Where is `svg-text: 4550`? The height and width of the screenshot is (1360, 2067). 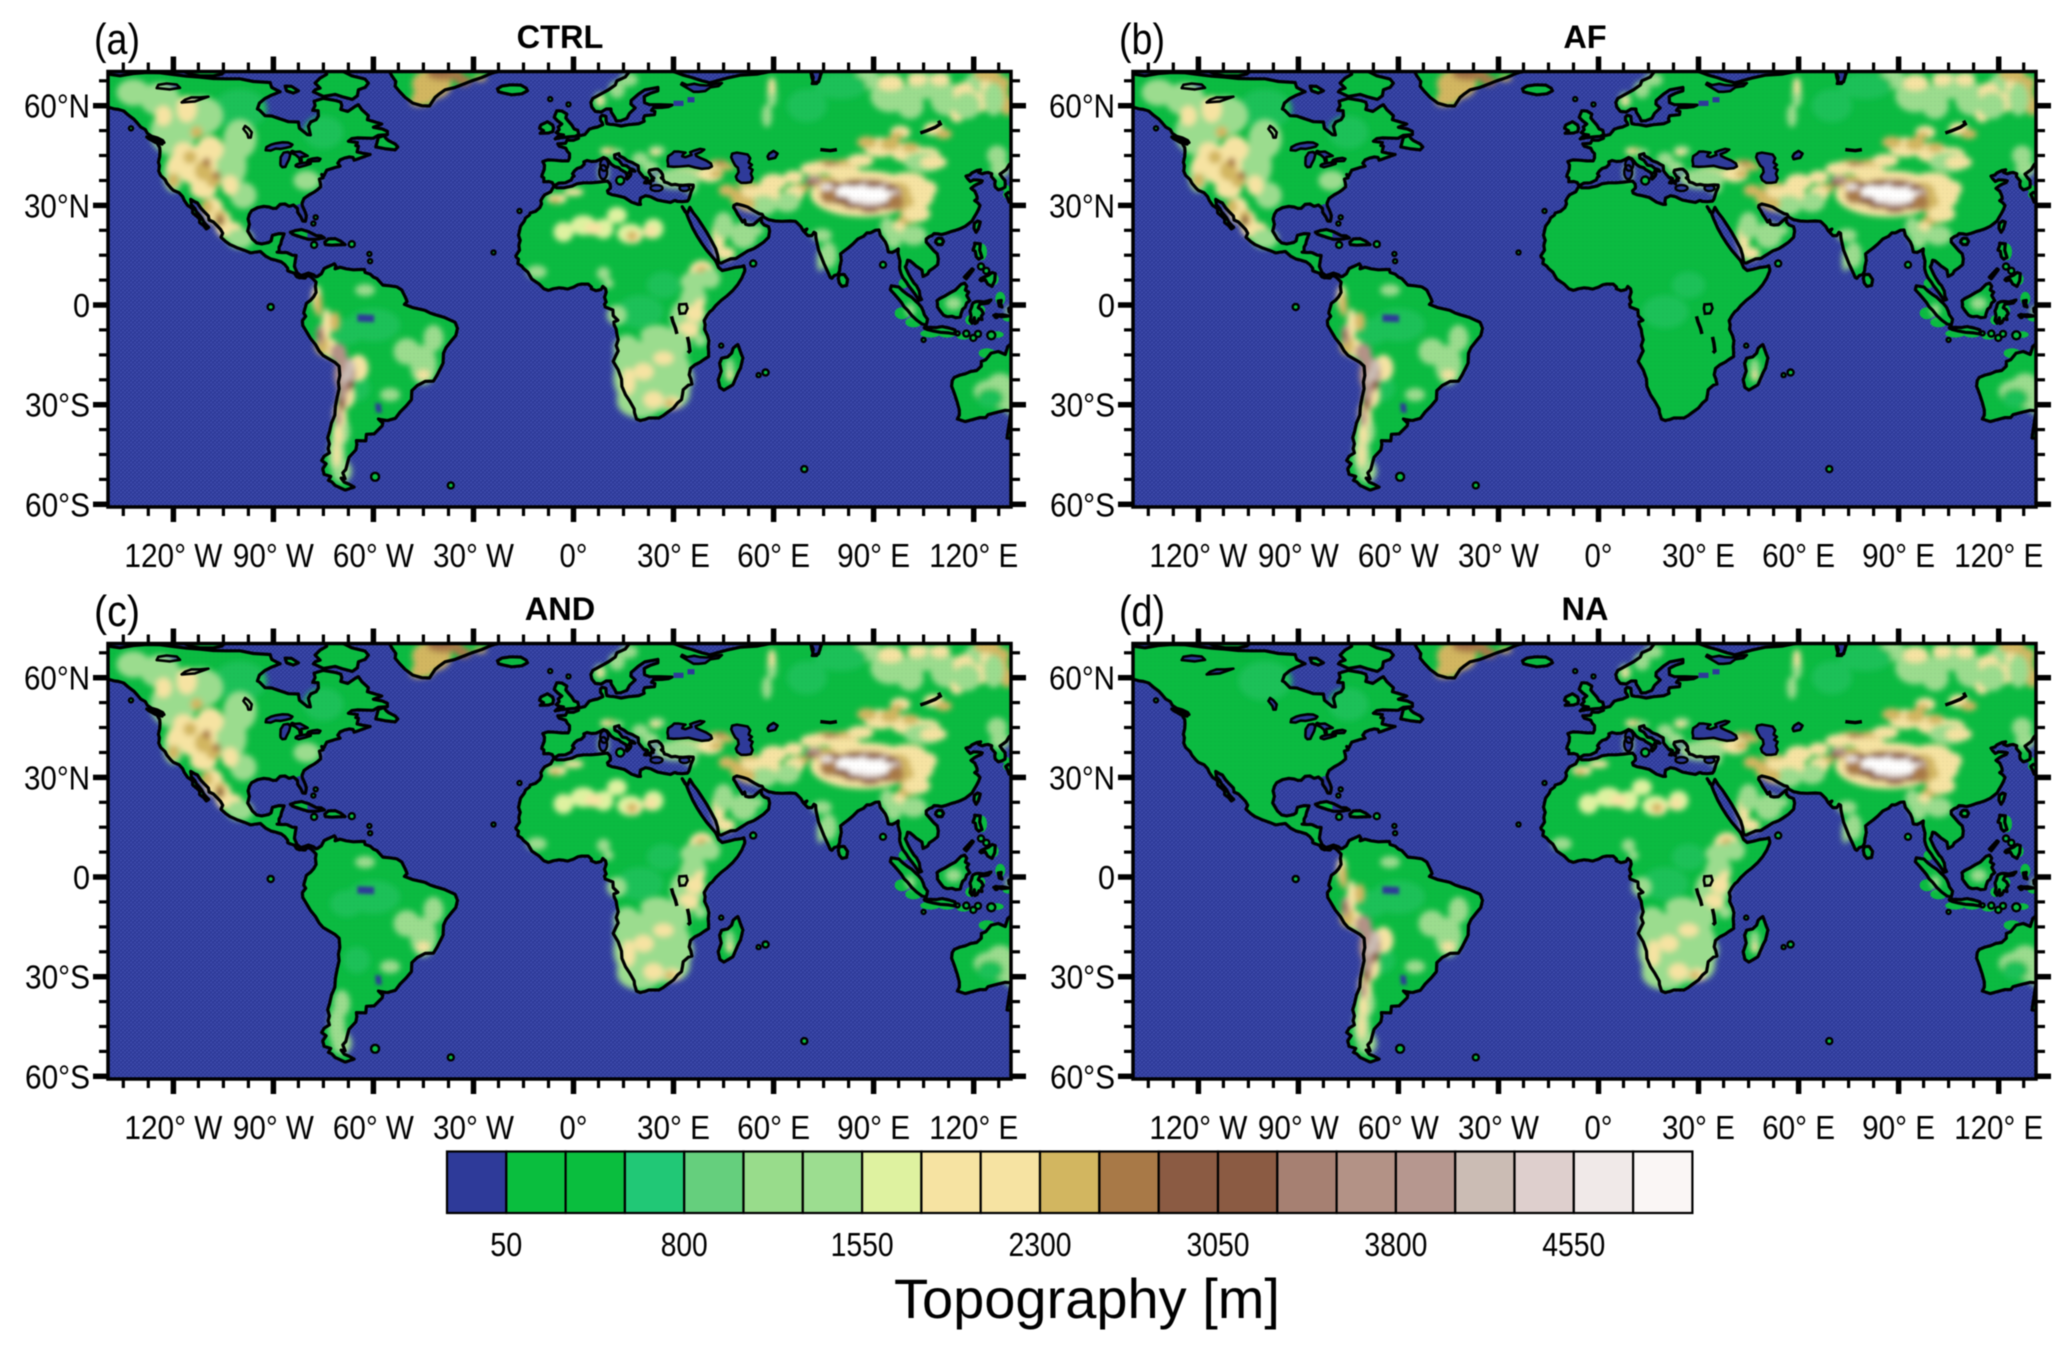
svg-text: 4550 is located at coordinates (1573, 1244).